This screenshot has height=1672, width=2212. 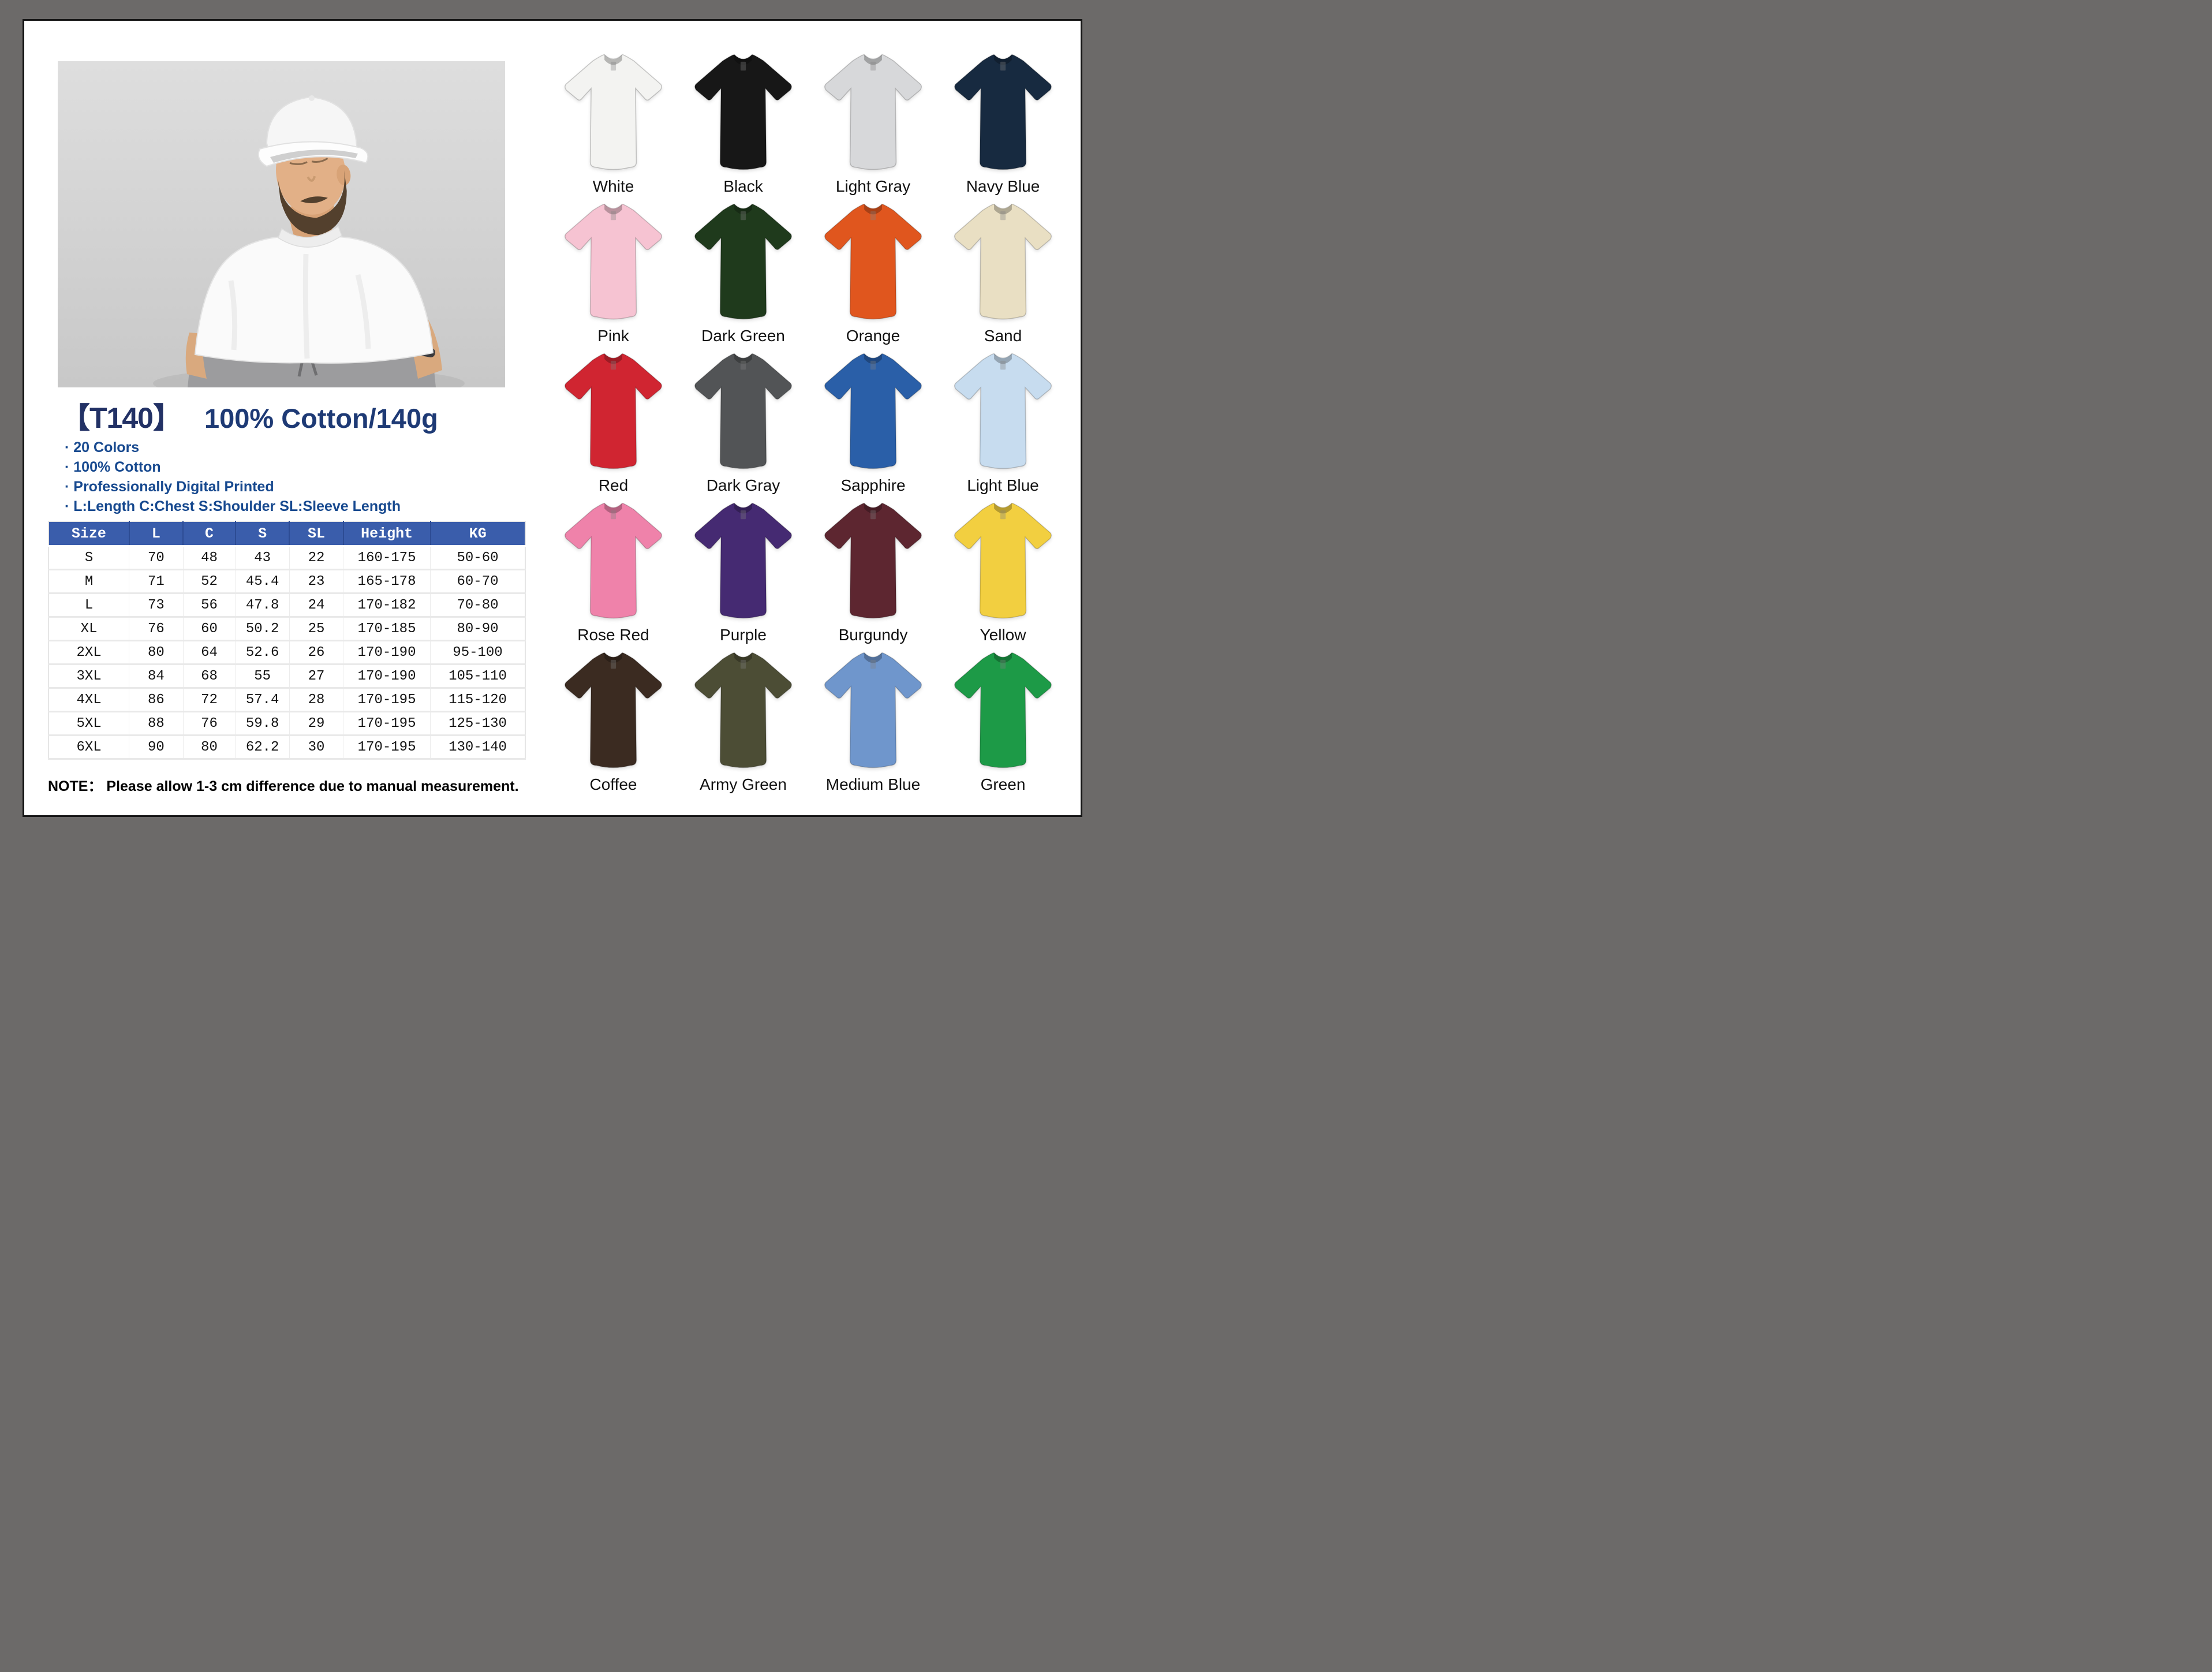 I want to click on table-cell: 170-190, so click(x=387, y=676).